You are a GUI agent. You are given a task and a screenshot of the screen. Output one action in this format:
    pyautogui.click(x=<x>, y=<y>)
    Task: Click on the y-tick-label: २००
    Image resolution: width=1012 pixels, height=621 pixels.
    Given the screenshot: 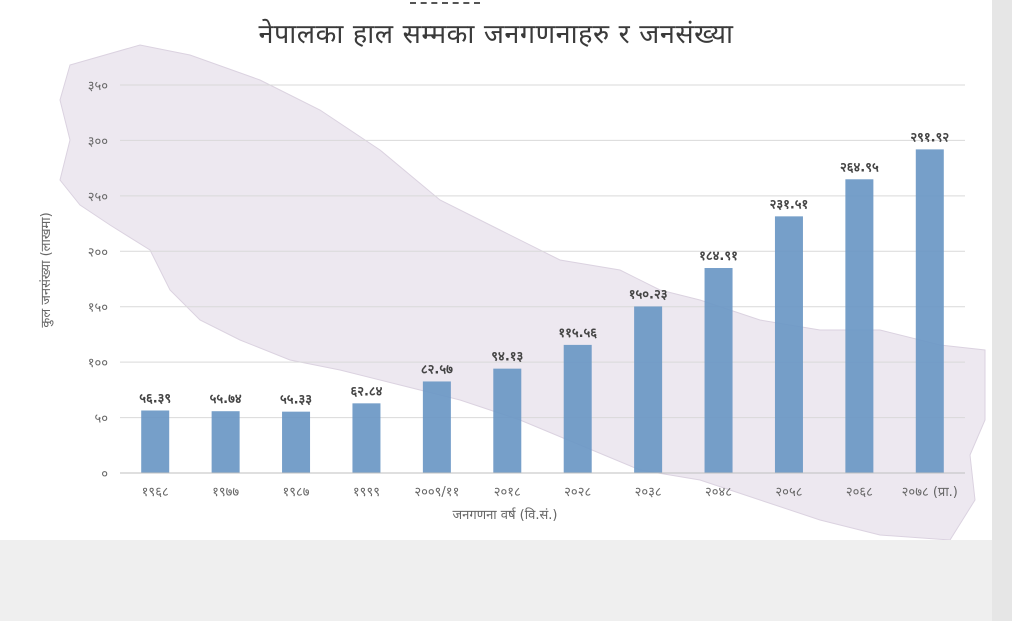 What is the action you would take?
    pyautogui.click(x=98, y=252)
    